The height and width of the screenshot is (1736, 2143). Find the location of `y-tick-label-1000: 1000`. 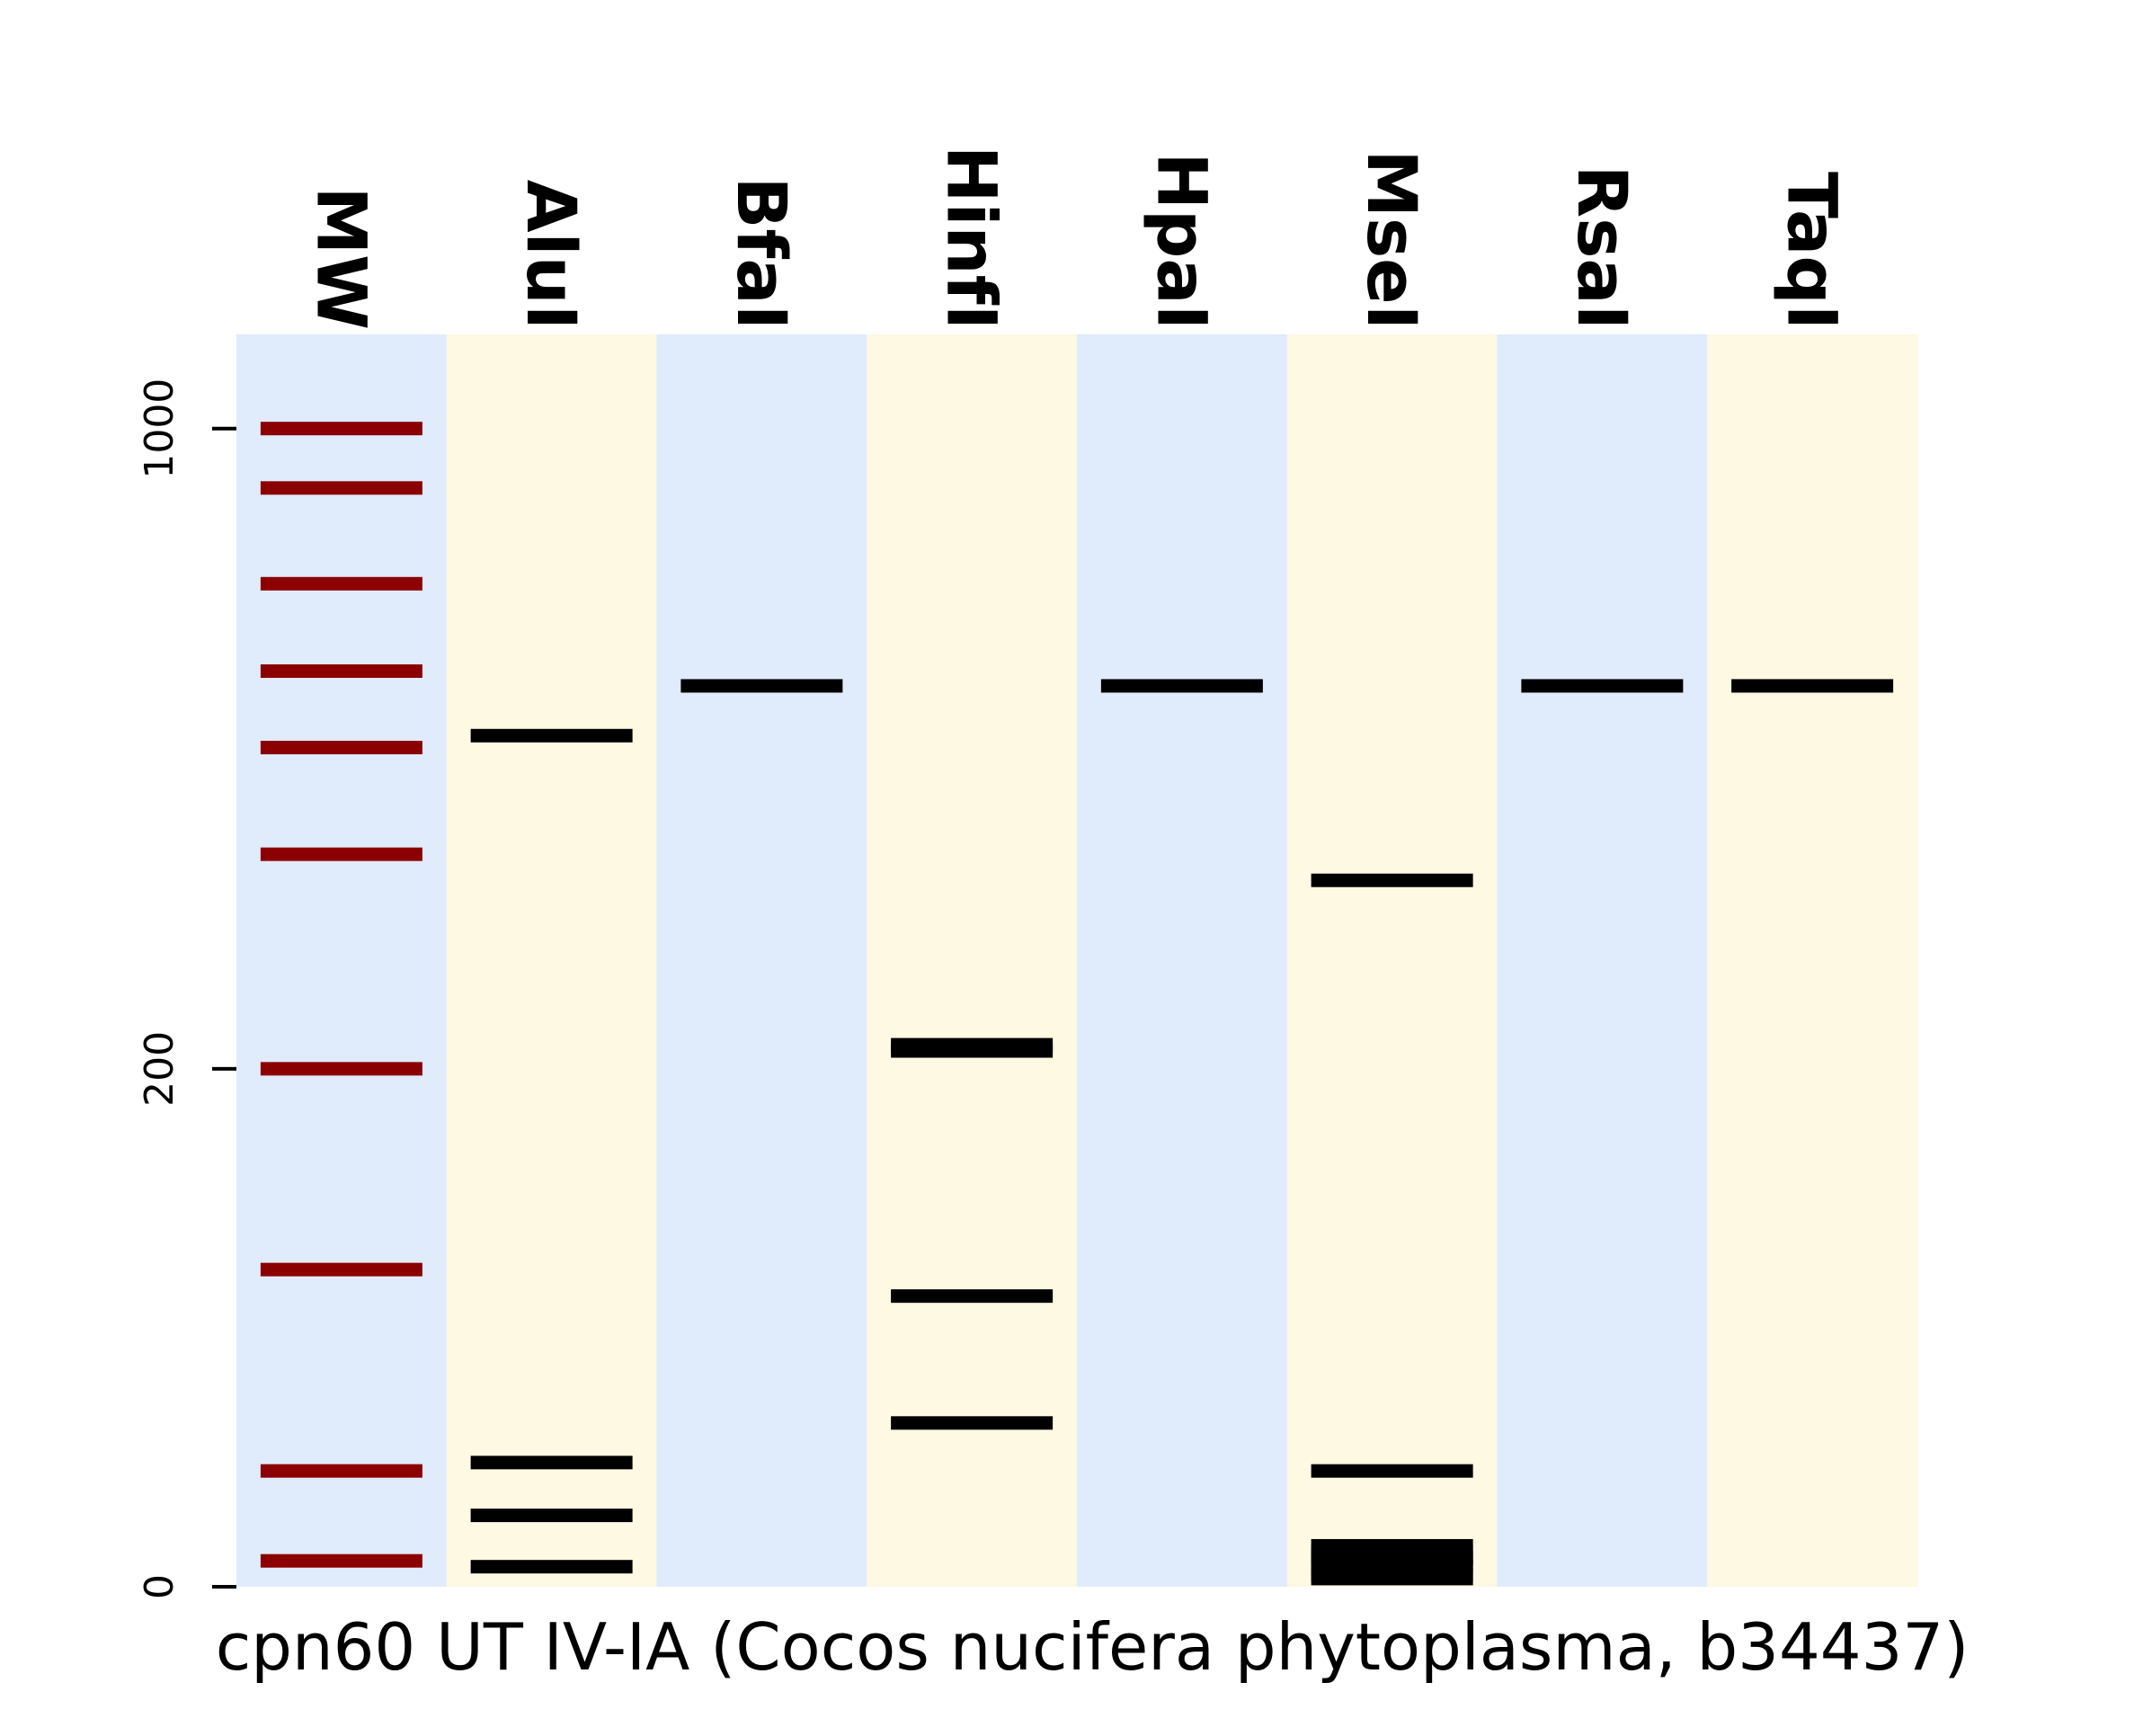

y-tick-label-1000: 1000 is located at coordinates (159, 428).